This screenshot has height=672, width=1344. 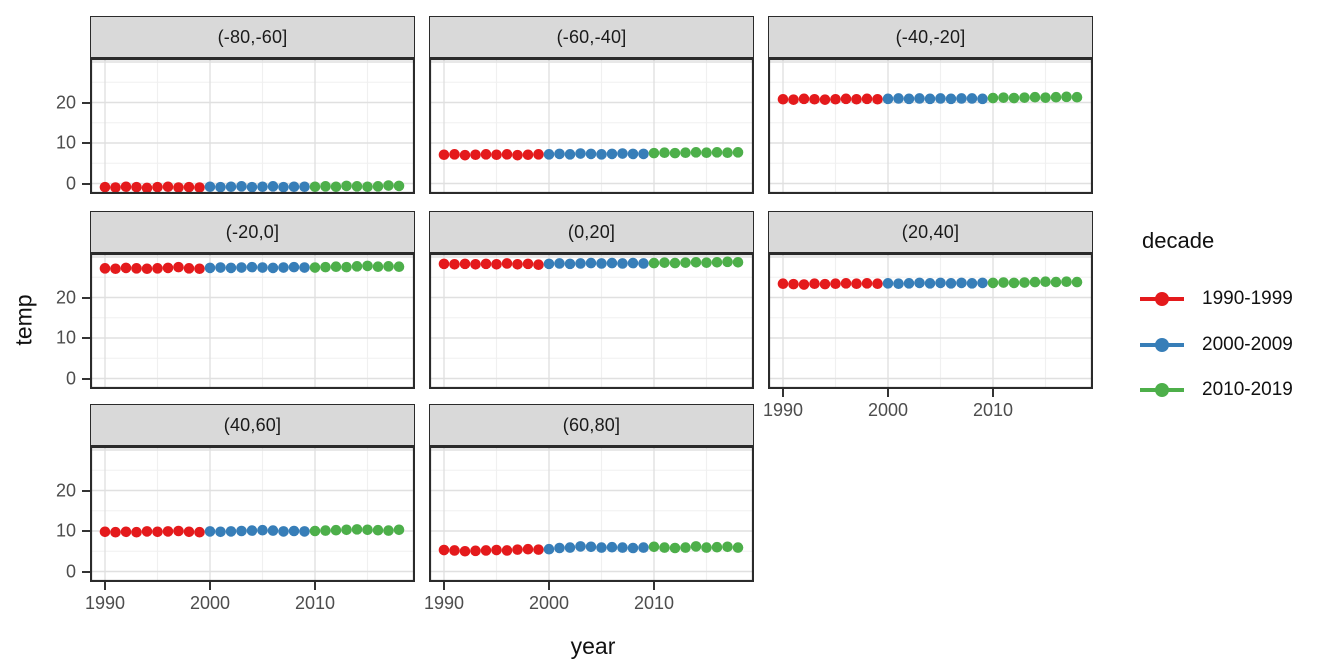 I want to click on facet-strip: (60,80], so click(x=591, y=425).